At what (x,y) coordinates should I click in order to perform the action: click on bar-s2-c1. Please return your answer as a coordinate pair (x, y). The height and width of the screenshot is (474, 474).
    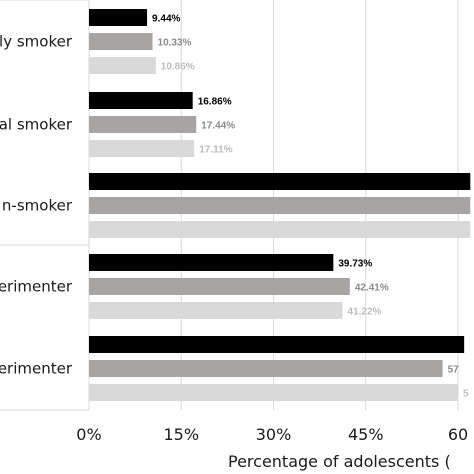
    Looking at the image, I should click on (142, 148).